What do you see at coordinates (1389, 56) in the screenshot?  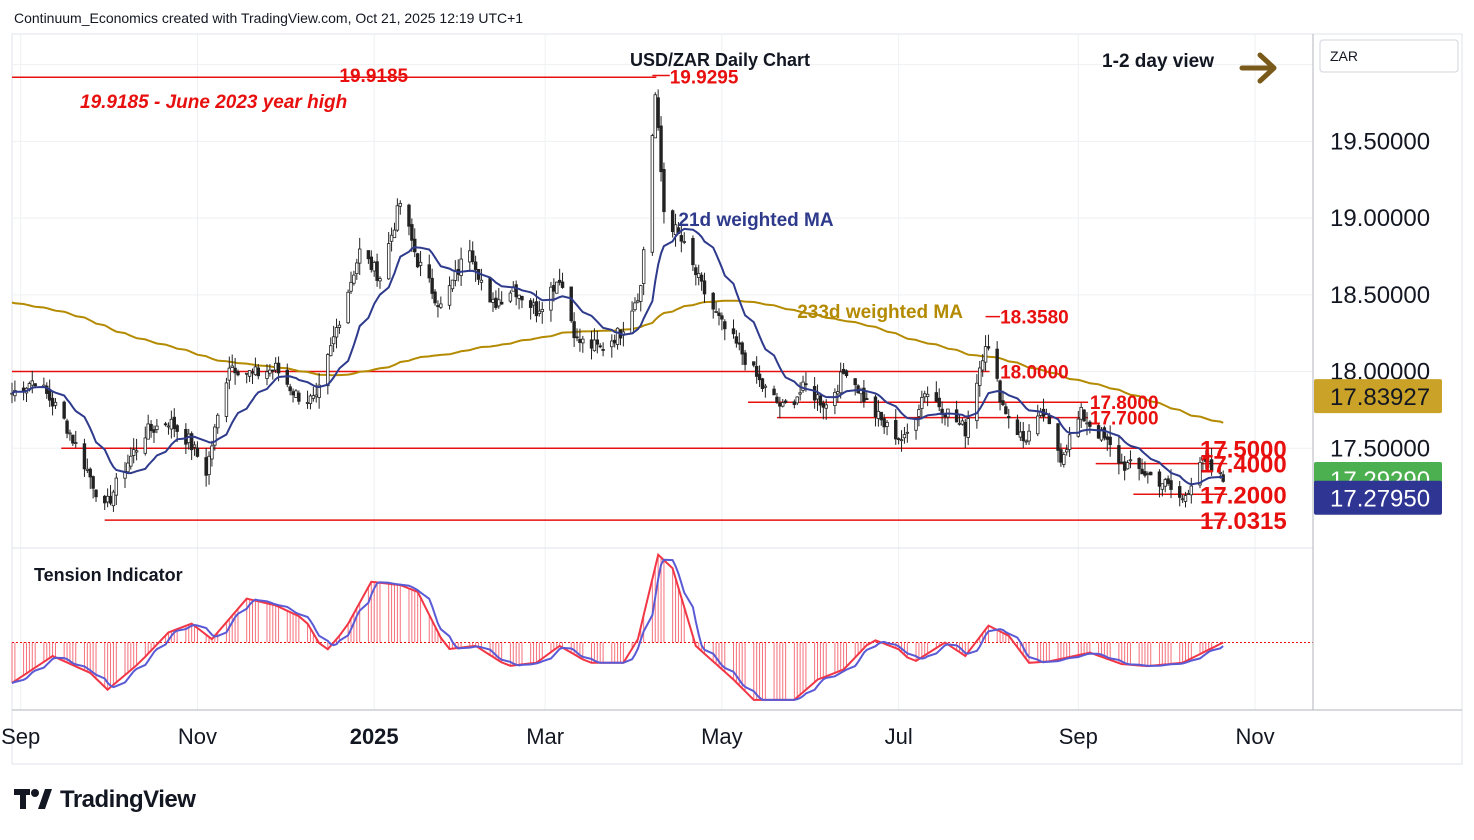 I see `currency-box` at bounding box center [1389, 56].